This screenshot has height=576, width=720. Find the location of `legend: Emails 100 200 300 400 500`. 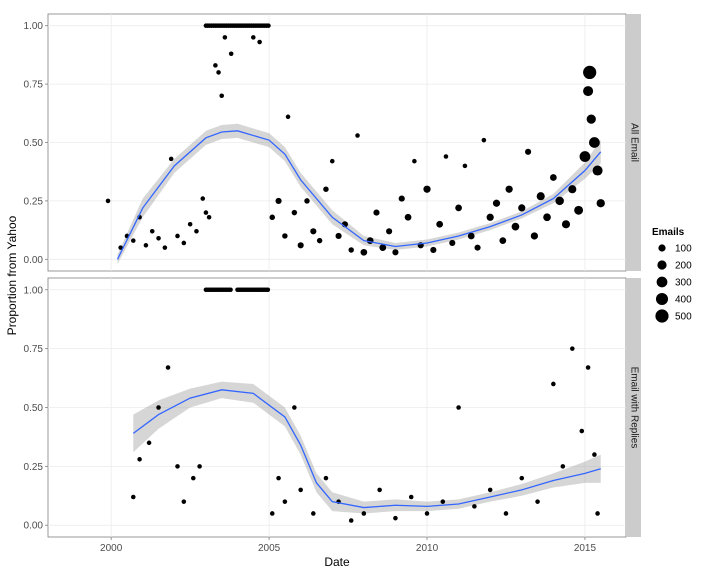

legend: Emails 100 200 300 400 500 is located at coordinates (672, 275).